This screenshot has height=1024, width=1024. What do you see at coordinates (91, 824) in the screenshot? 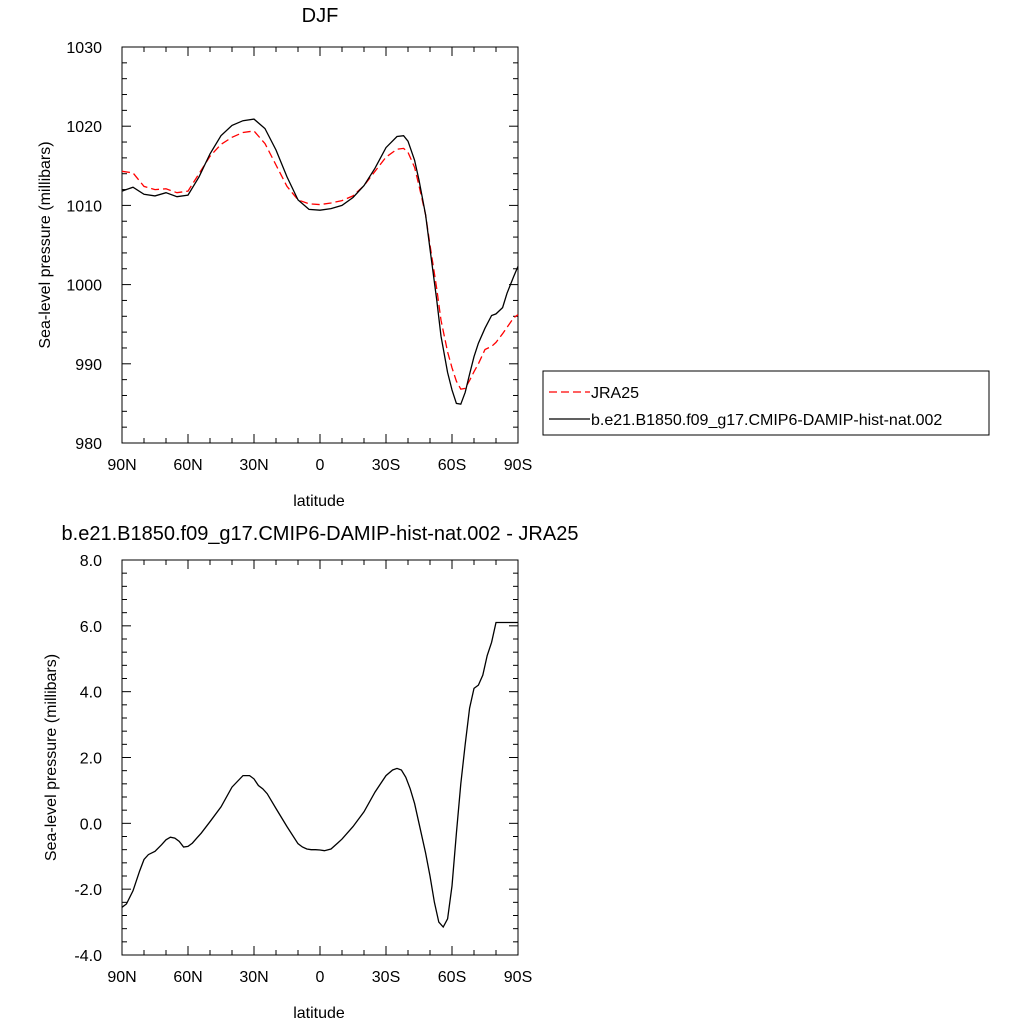
I see `y-tick-label: 0.0` at bounding box center [91, 824].